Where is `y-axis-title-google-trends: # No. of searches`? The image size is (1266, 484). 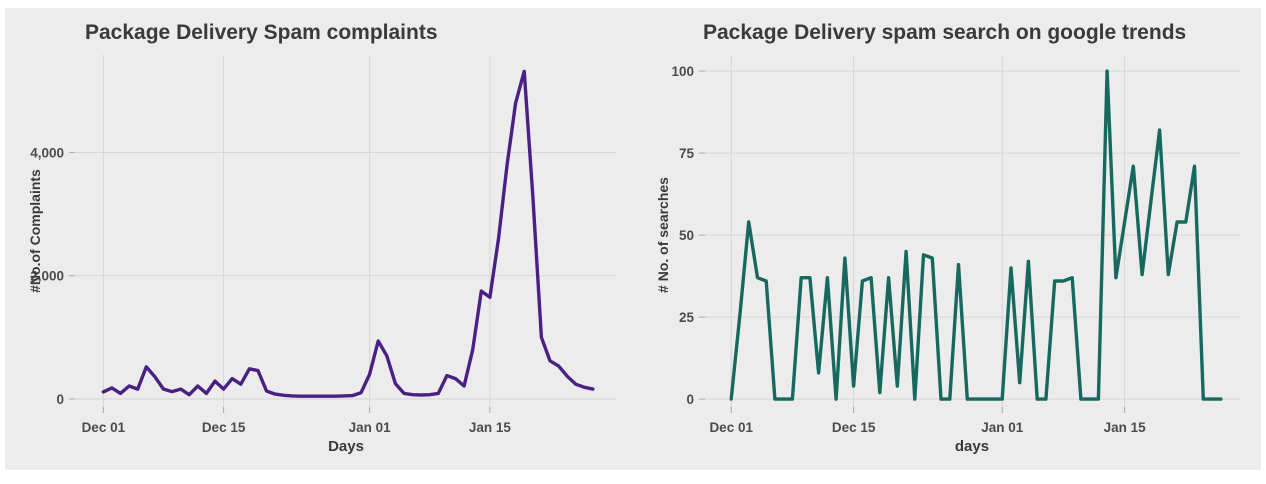 y-axis-title-google-trends: # No. of searches is located at coordinates (663, 235).